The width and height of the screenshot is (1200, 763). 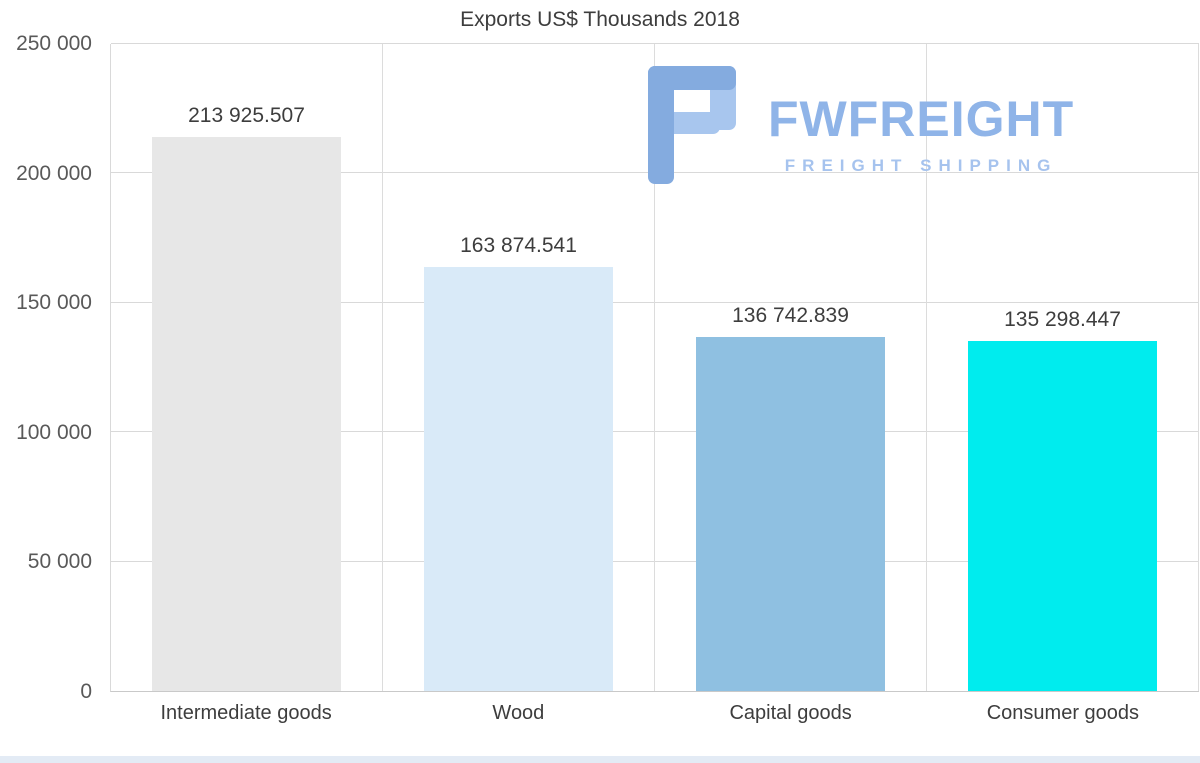 What do you see at coordinates (54, 173) in the screenshot?
I see `y-axis-tick-label: 200 000` at bounding box center [54, 173].